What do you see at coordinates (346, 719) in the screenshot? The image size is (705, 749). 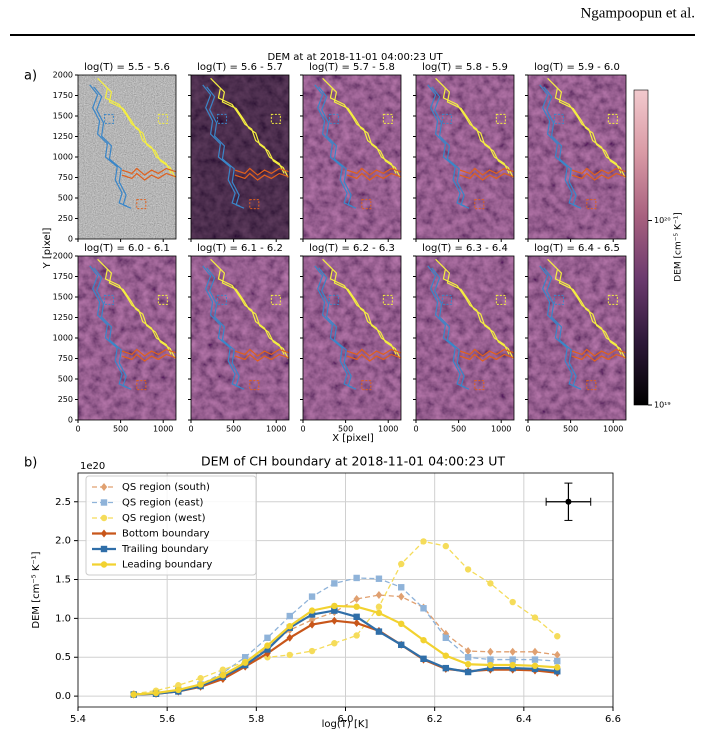 I see `x-tick-label: 6.0` at bounding box center [346, 719].